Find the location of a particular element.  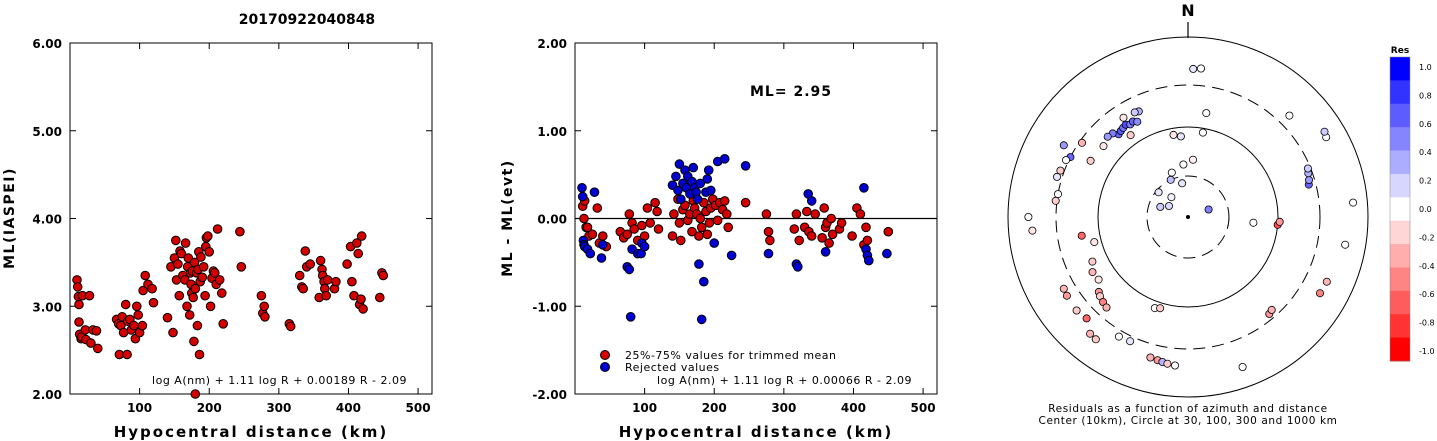

colorbar-tick-label: -0.6 is located at coordinates (1427, 294).